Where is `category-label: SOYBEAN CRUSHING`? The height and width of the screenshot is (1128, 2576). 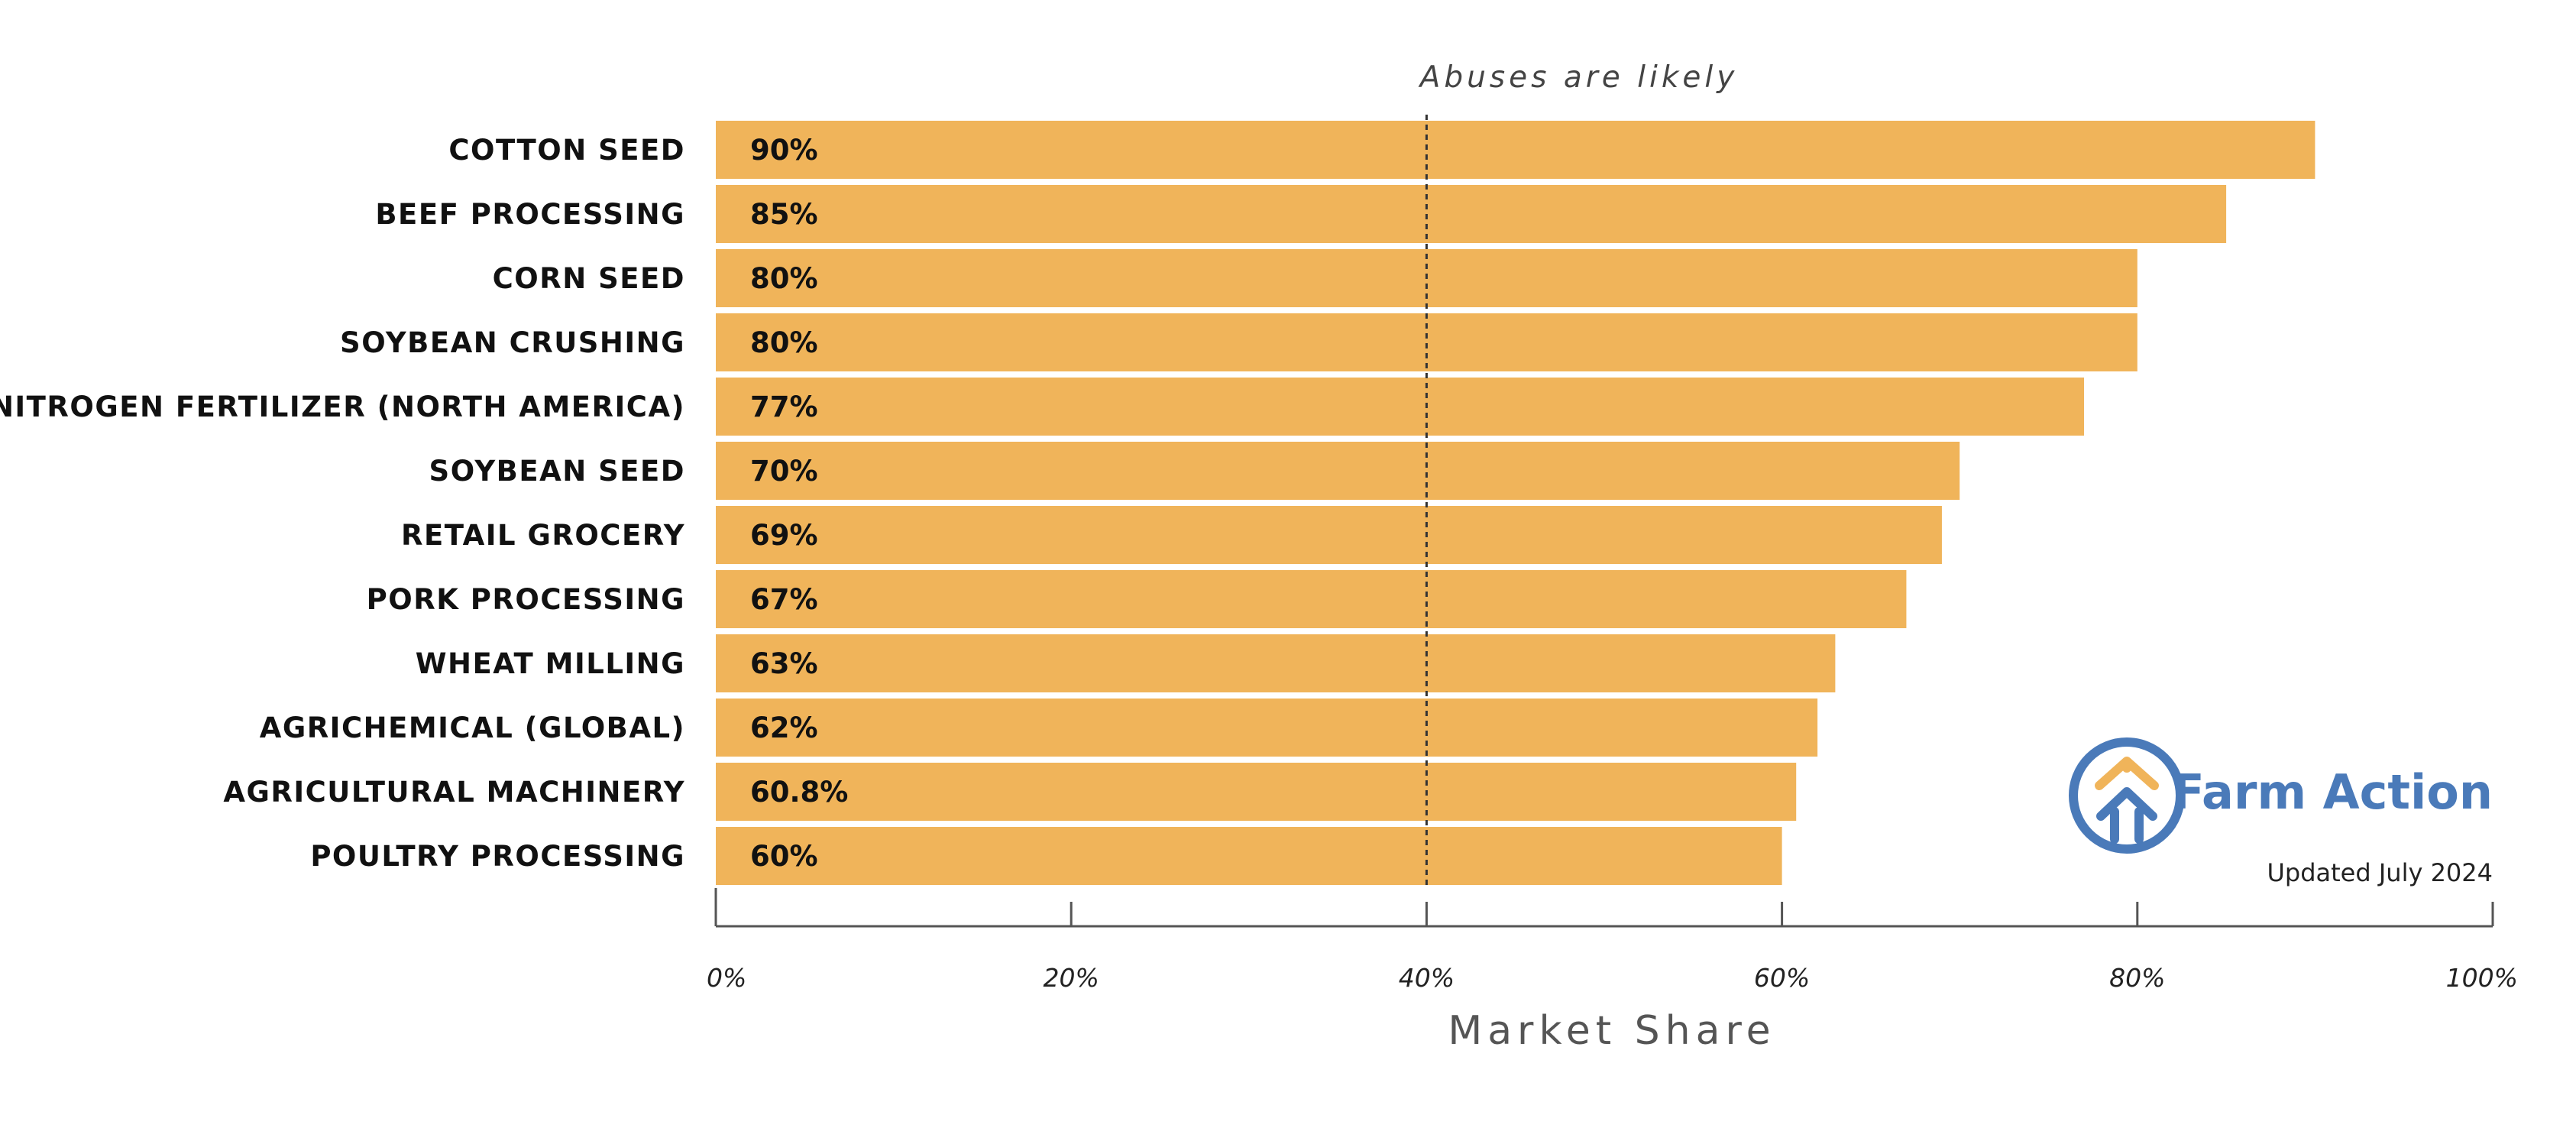 category-label: SOYBEAN CRUSHING is located at coordinates (512, 342).